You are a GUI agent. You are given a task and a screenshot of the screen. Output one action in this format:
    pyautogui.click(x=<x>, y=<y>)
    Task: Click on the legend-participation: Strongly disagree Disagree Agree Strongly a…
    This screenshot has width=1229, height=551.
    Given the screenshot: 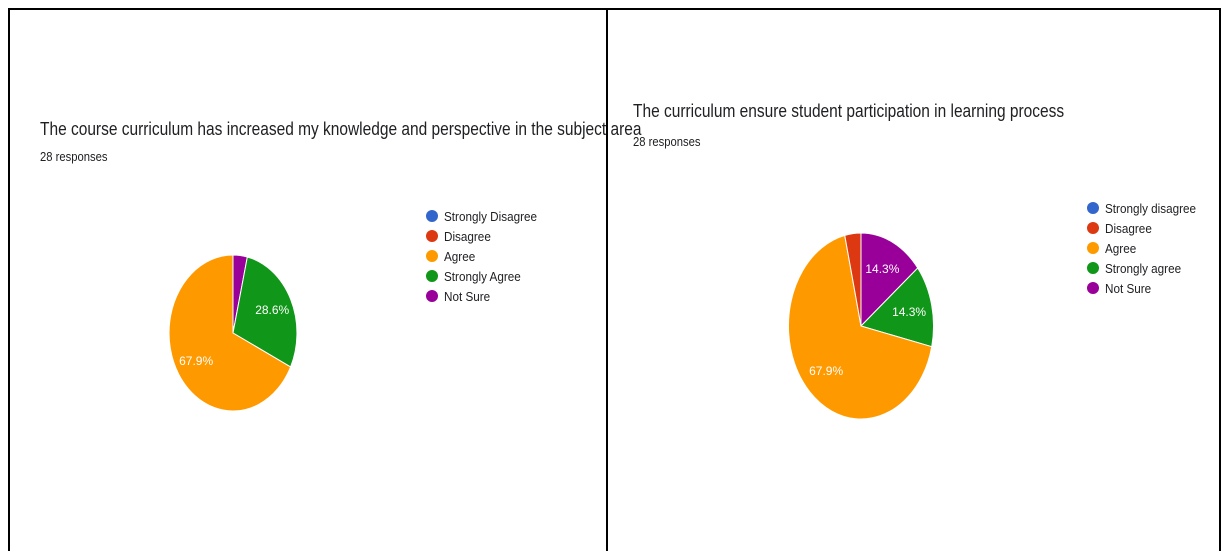 What is the action you would take?
    pyautogui.click(x=1146, y=248)
    